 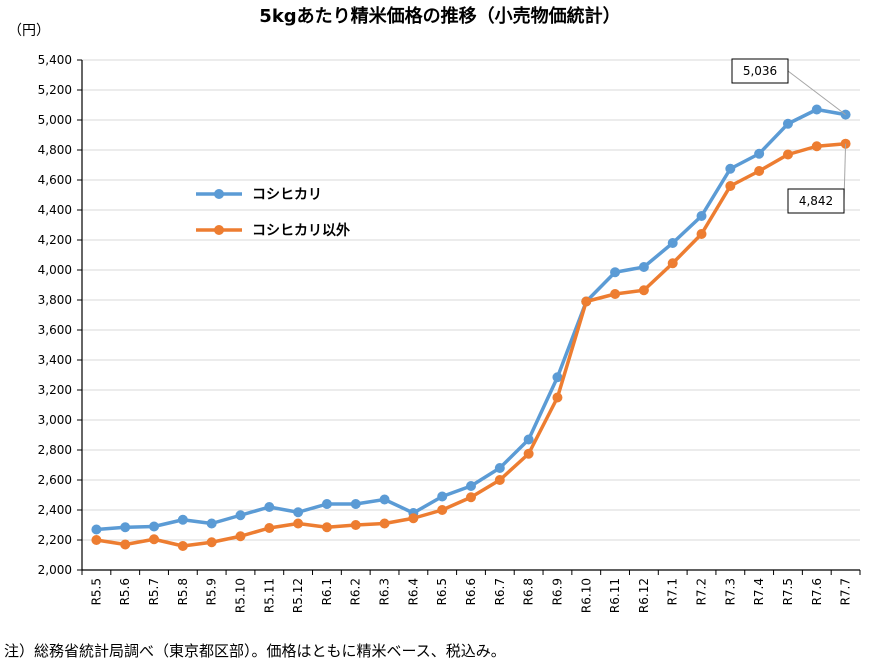 I want to click on callout-label: 5,036, so click(x=760, y=71).